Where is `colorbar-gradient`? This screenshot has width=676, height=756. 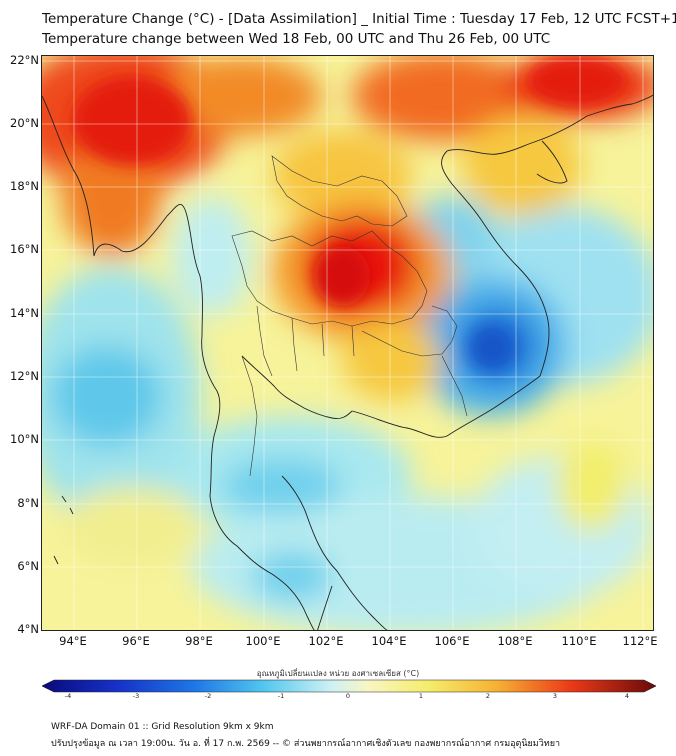
colorbar-gradient is located at coordinates (349, 686).